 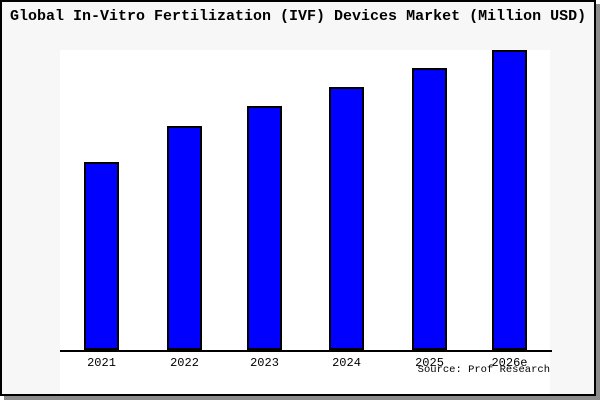 What do you see at coordinates (346, 218) in the screenshot?
I see `bar-2024` at bounding box center [346, 218].